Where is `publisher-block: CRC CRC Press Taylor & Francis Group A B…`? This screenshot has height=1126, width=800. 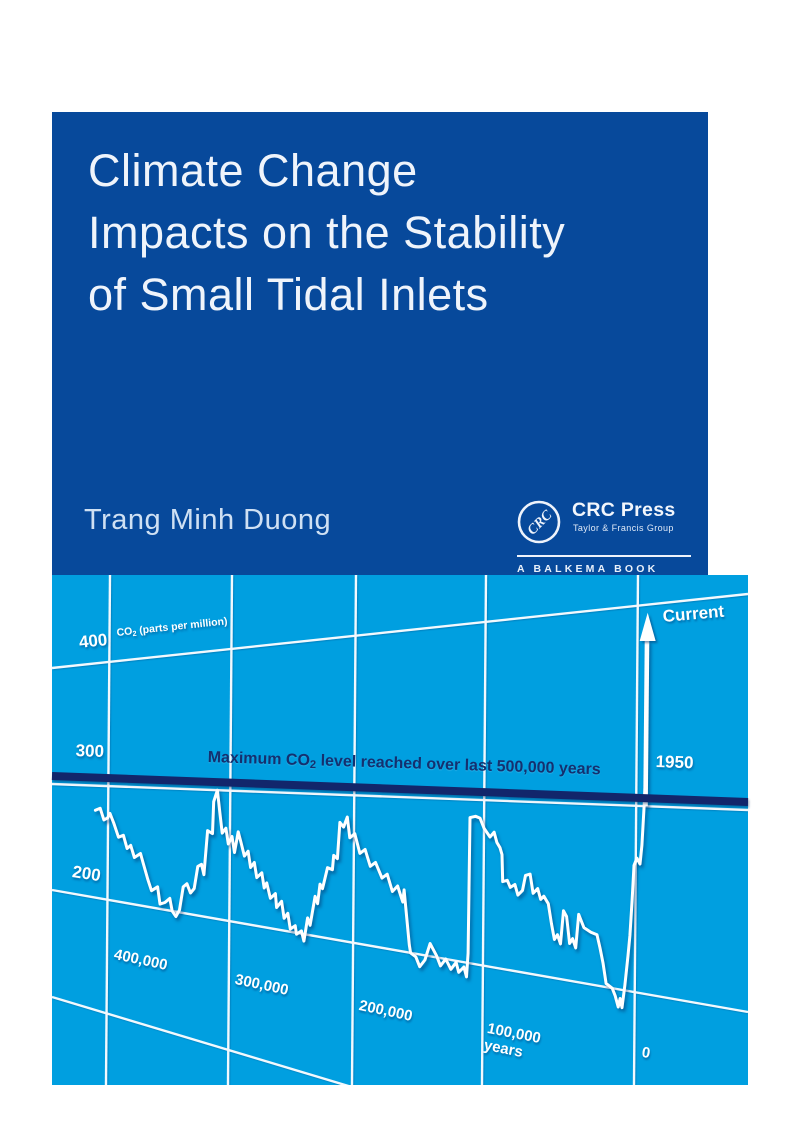
publisher-block: CRC CRC Press Taylor & Francis Group A B… is located at coordinates (606, 536).